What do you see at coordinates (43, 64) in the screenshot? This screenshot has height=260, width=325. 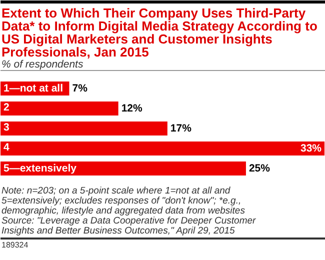 I see `chart-subtitle: % of respondents` at bounding box center [43, 64].